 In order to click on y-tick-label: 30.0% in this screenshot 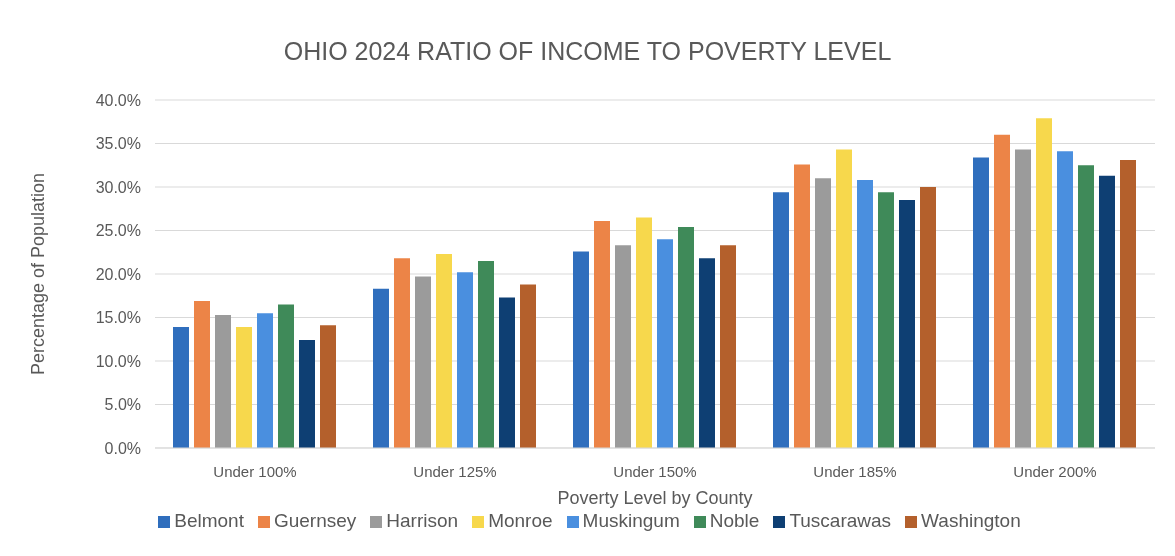, I will do `click(118, 187)`.